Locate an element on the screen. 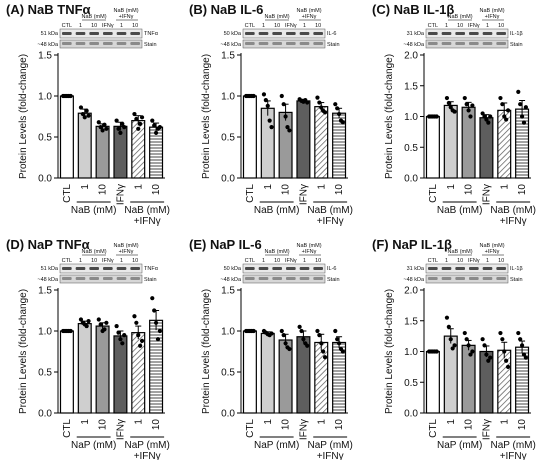 Image resolution: width=550 pixels, height=460 pixels. blot-lane-label: CTL is located at coordinates (67, 261).